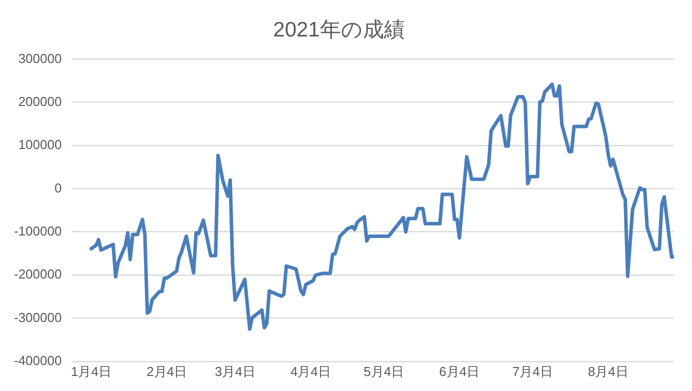  What do you see at coordinates (339, 30) in the screenshot?
I see `chart-title: 2021年の成績` at bounding box center [339, 30].